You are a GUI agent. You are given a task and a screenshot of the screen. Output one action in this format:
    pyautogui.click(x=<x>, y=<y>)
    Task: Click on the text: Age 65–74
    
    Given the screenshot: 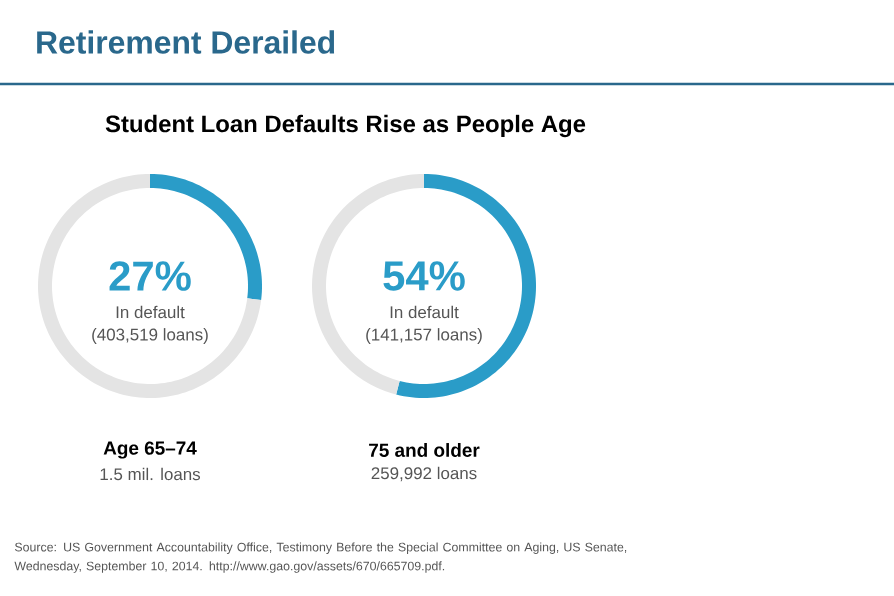 What is the action you would take?
    pyautogui.click(x=150, y=450)
    